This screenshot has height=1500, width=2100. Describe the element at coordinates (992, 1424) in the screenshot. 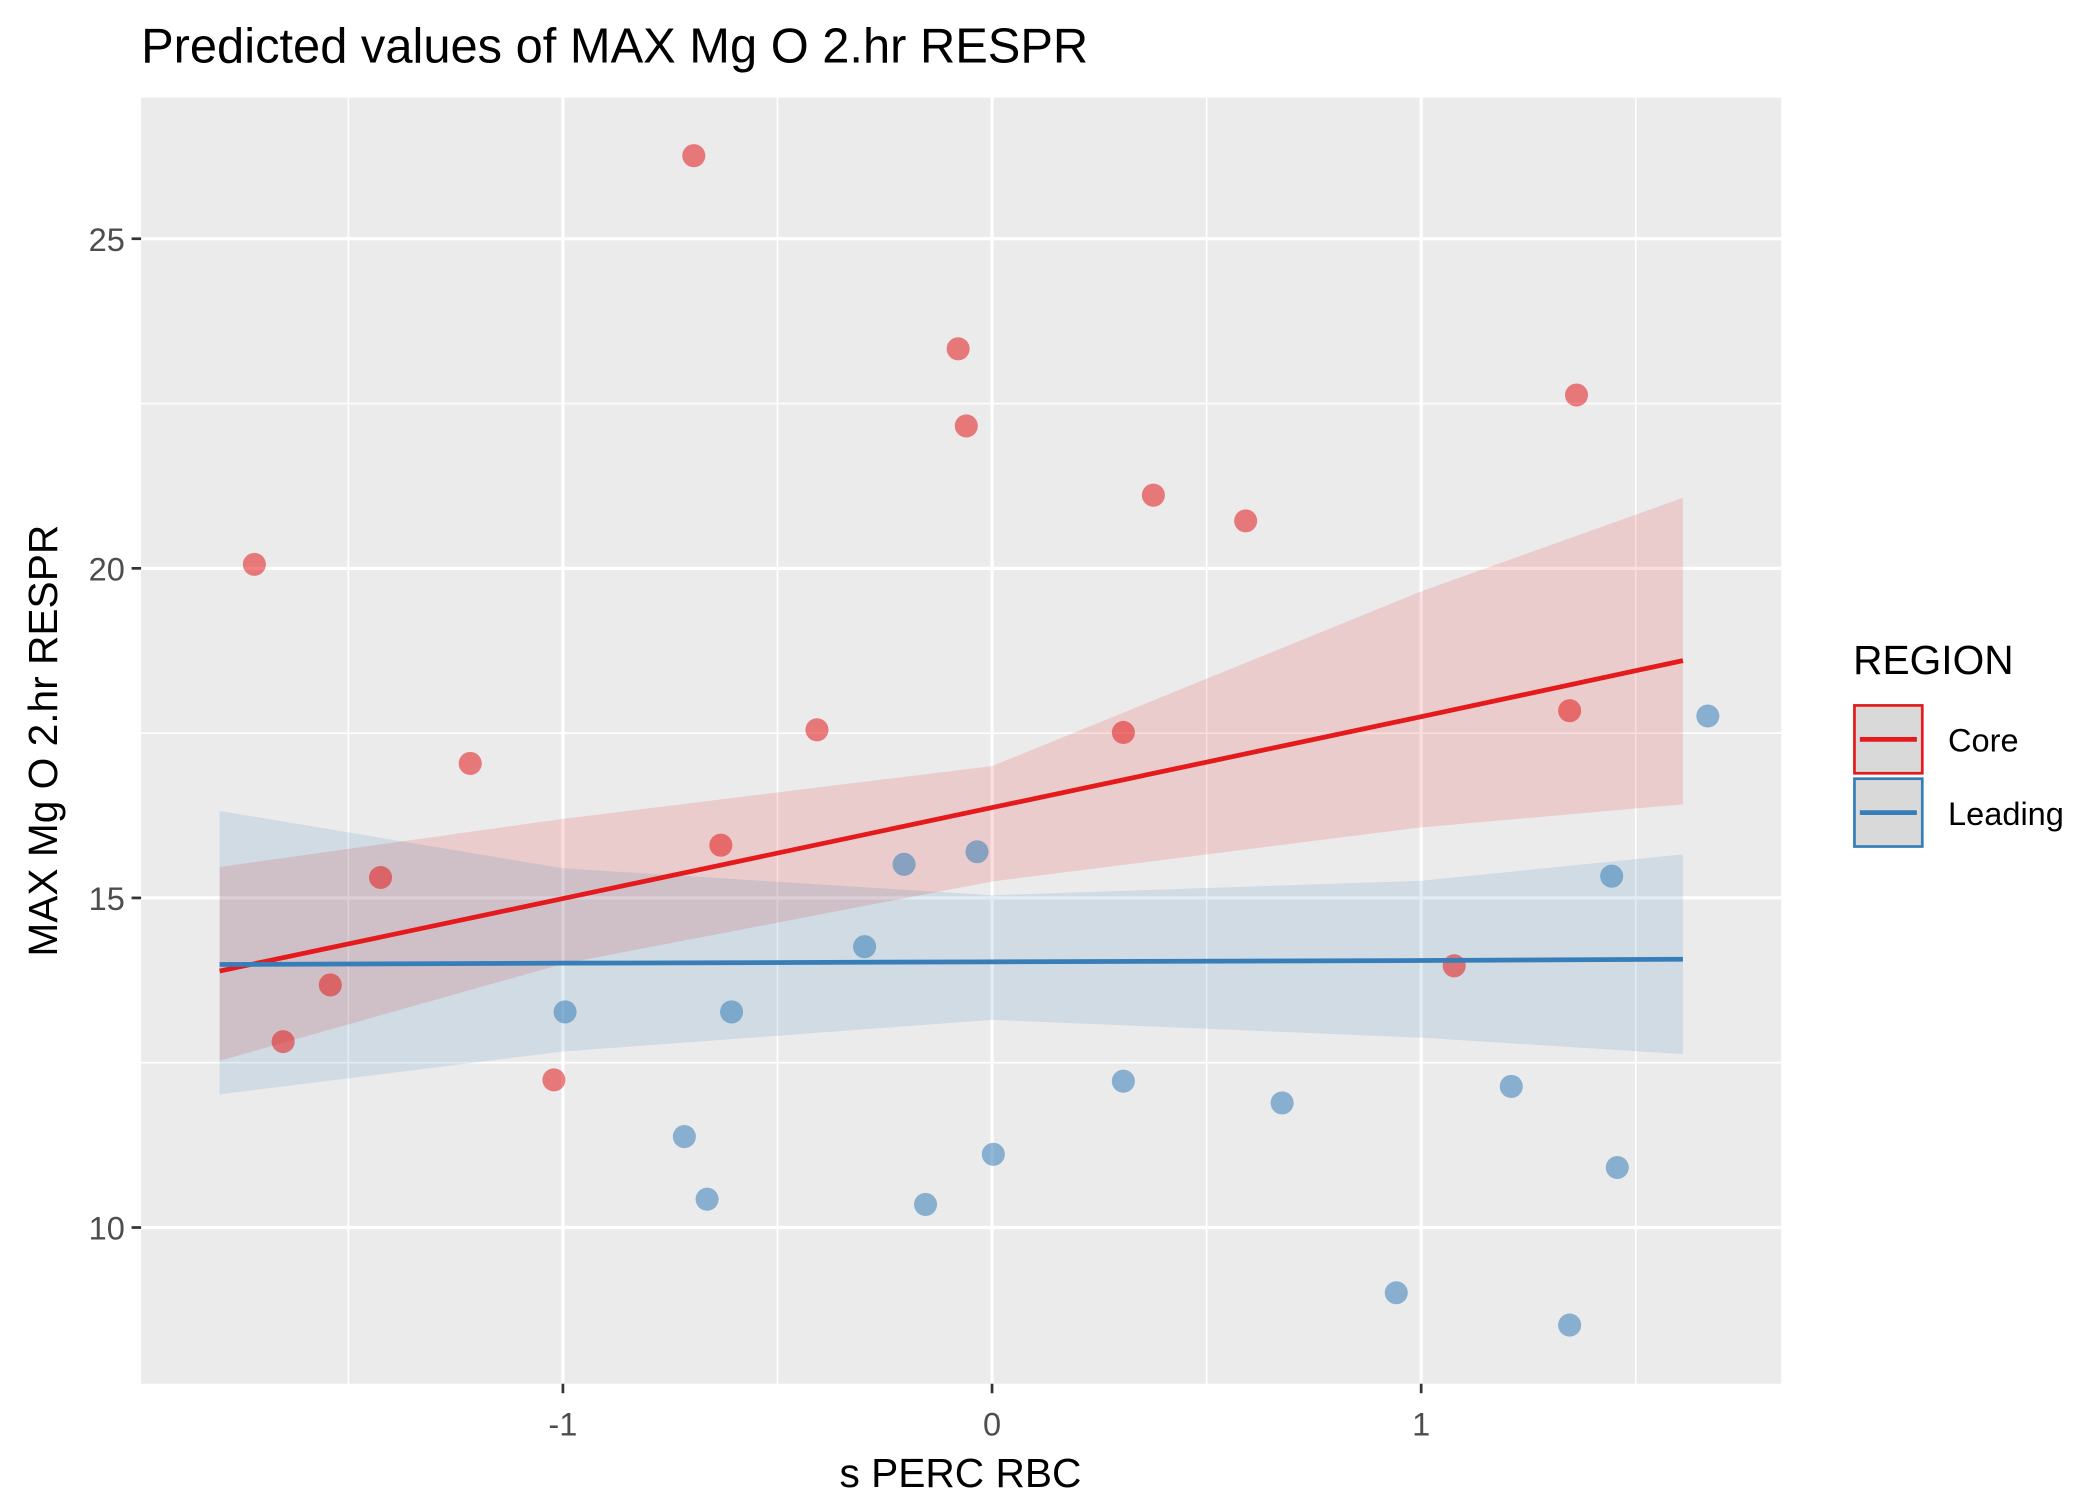

I see `x-tick-label: 0` at that location.